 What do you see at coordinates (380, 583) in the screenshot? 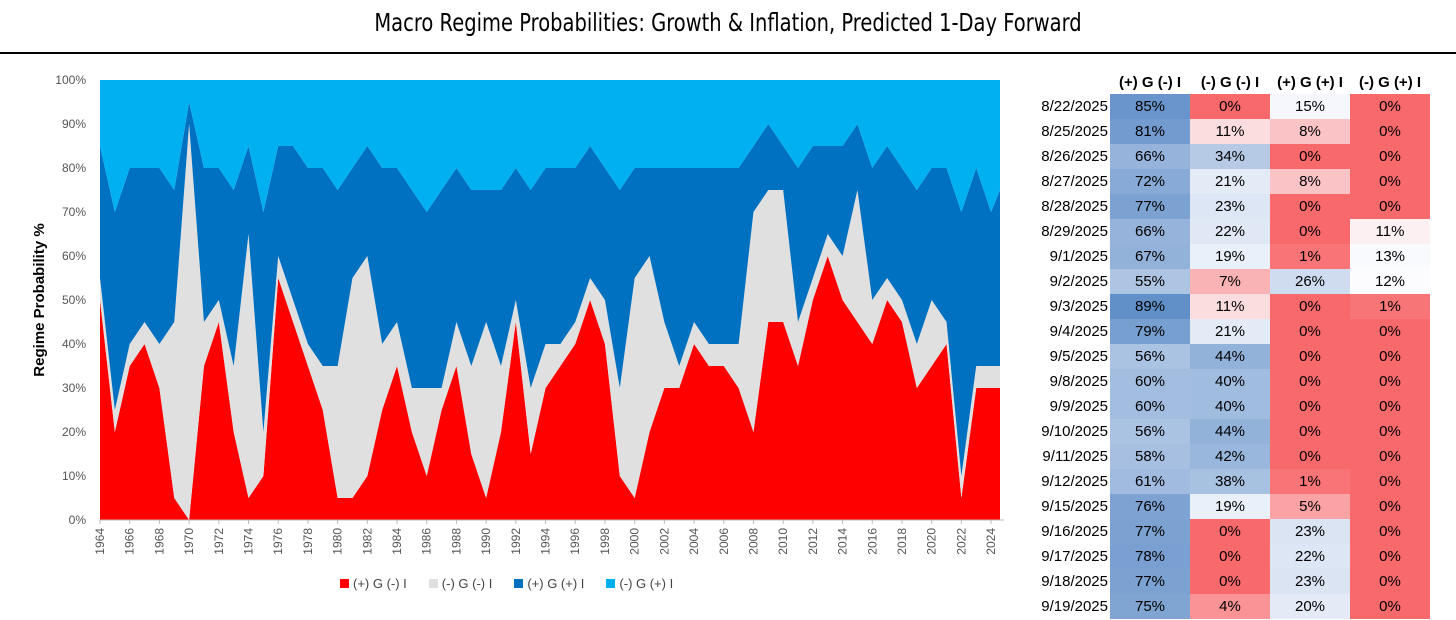
I see `legend-label: (+) G (-) I` at bounding box center [380, 583].